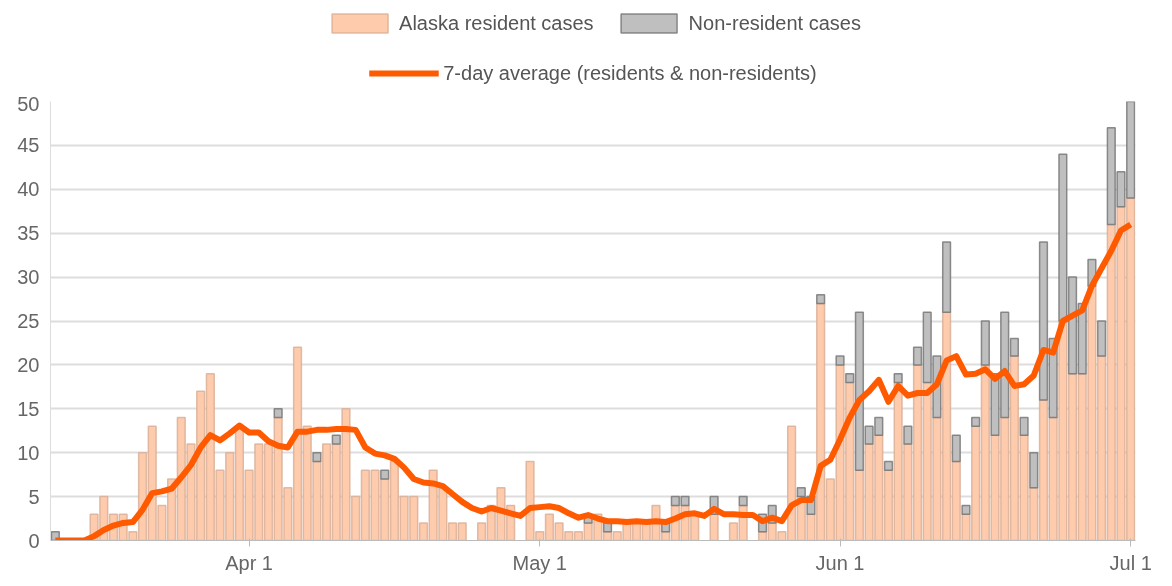 The height and width of the screenshot is (586, 1172). What do you see at coordinates (1130, 562) in the screenshot?
I see `x-tick-label: Jul 1` at bounding box center [1130, 562].